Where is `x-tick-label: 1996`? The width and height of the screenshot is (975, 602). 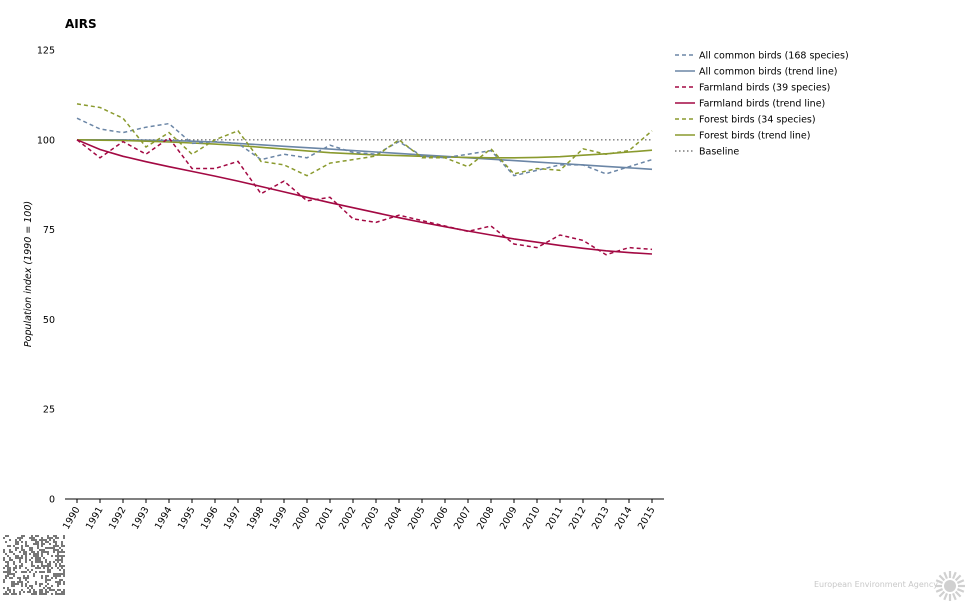 x-tick-label: 1996 is located at coordinates (210, 518).